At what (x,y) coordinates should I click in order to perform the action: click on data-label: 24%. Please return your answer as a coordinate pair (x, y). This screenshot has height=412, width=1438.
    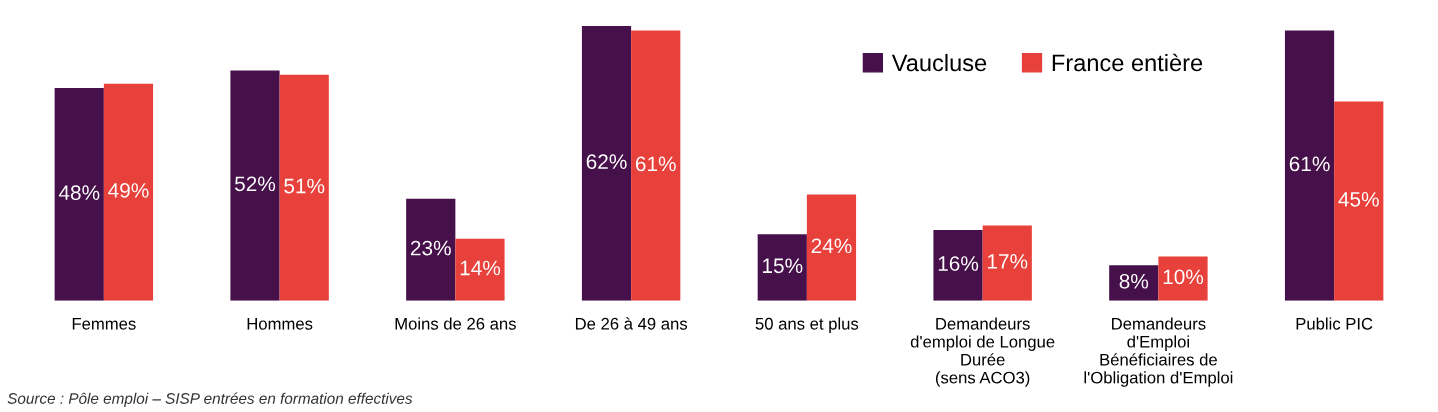
    Looking at the image, I should click on (831, 246).